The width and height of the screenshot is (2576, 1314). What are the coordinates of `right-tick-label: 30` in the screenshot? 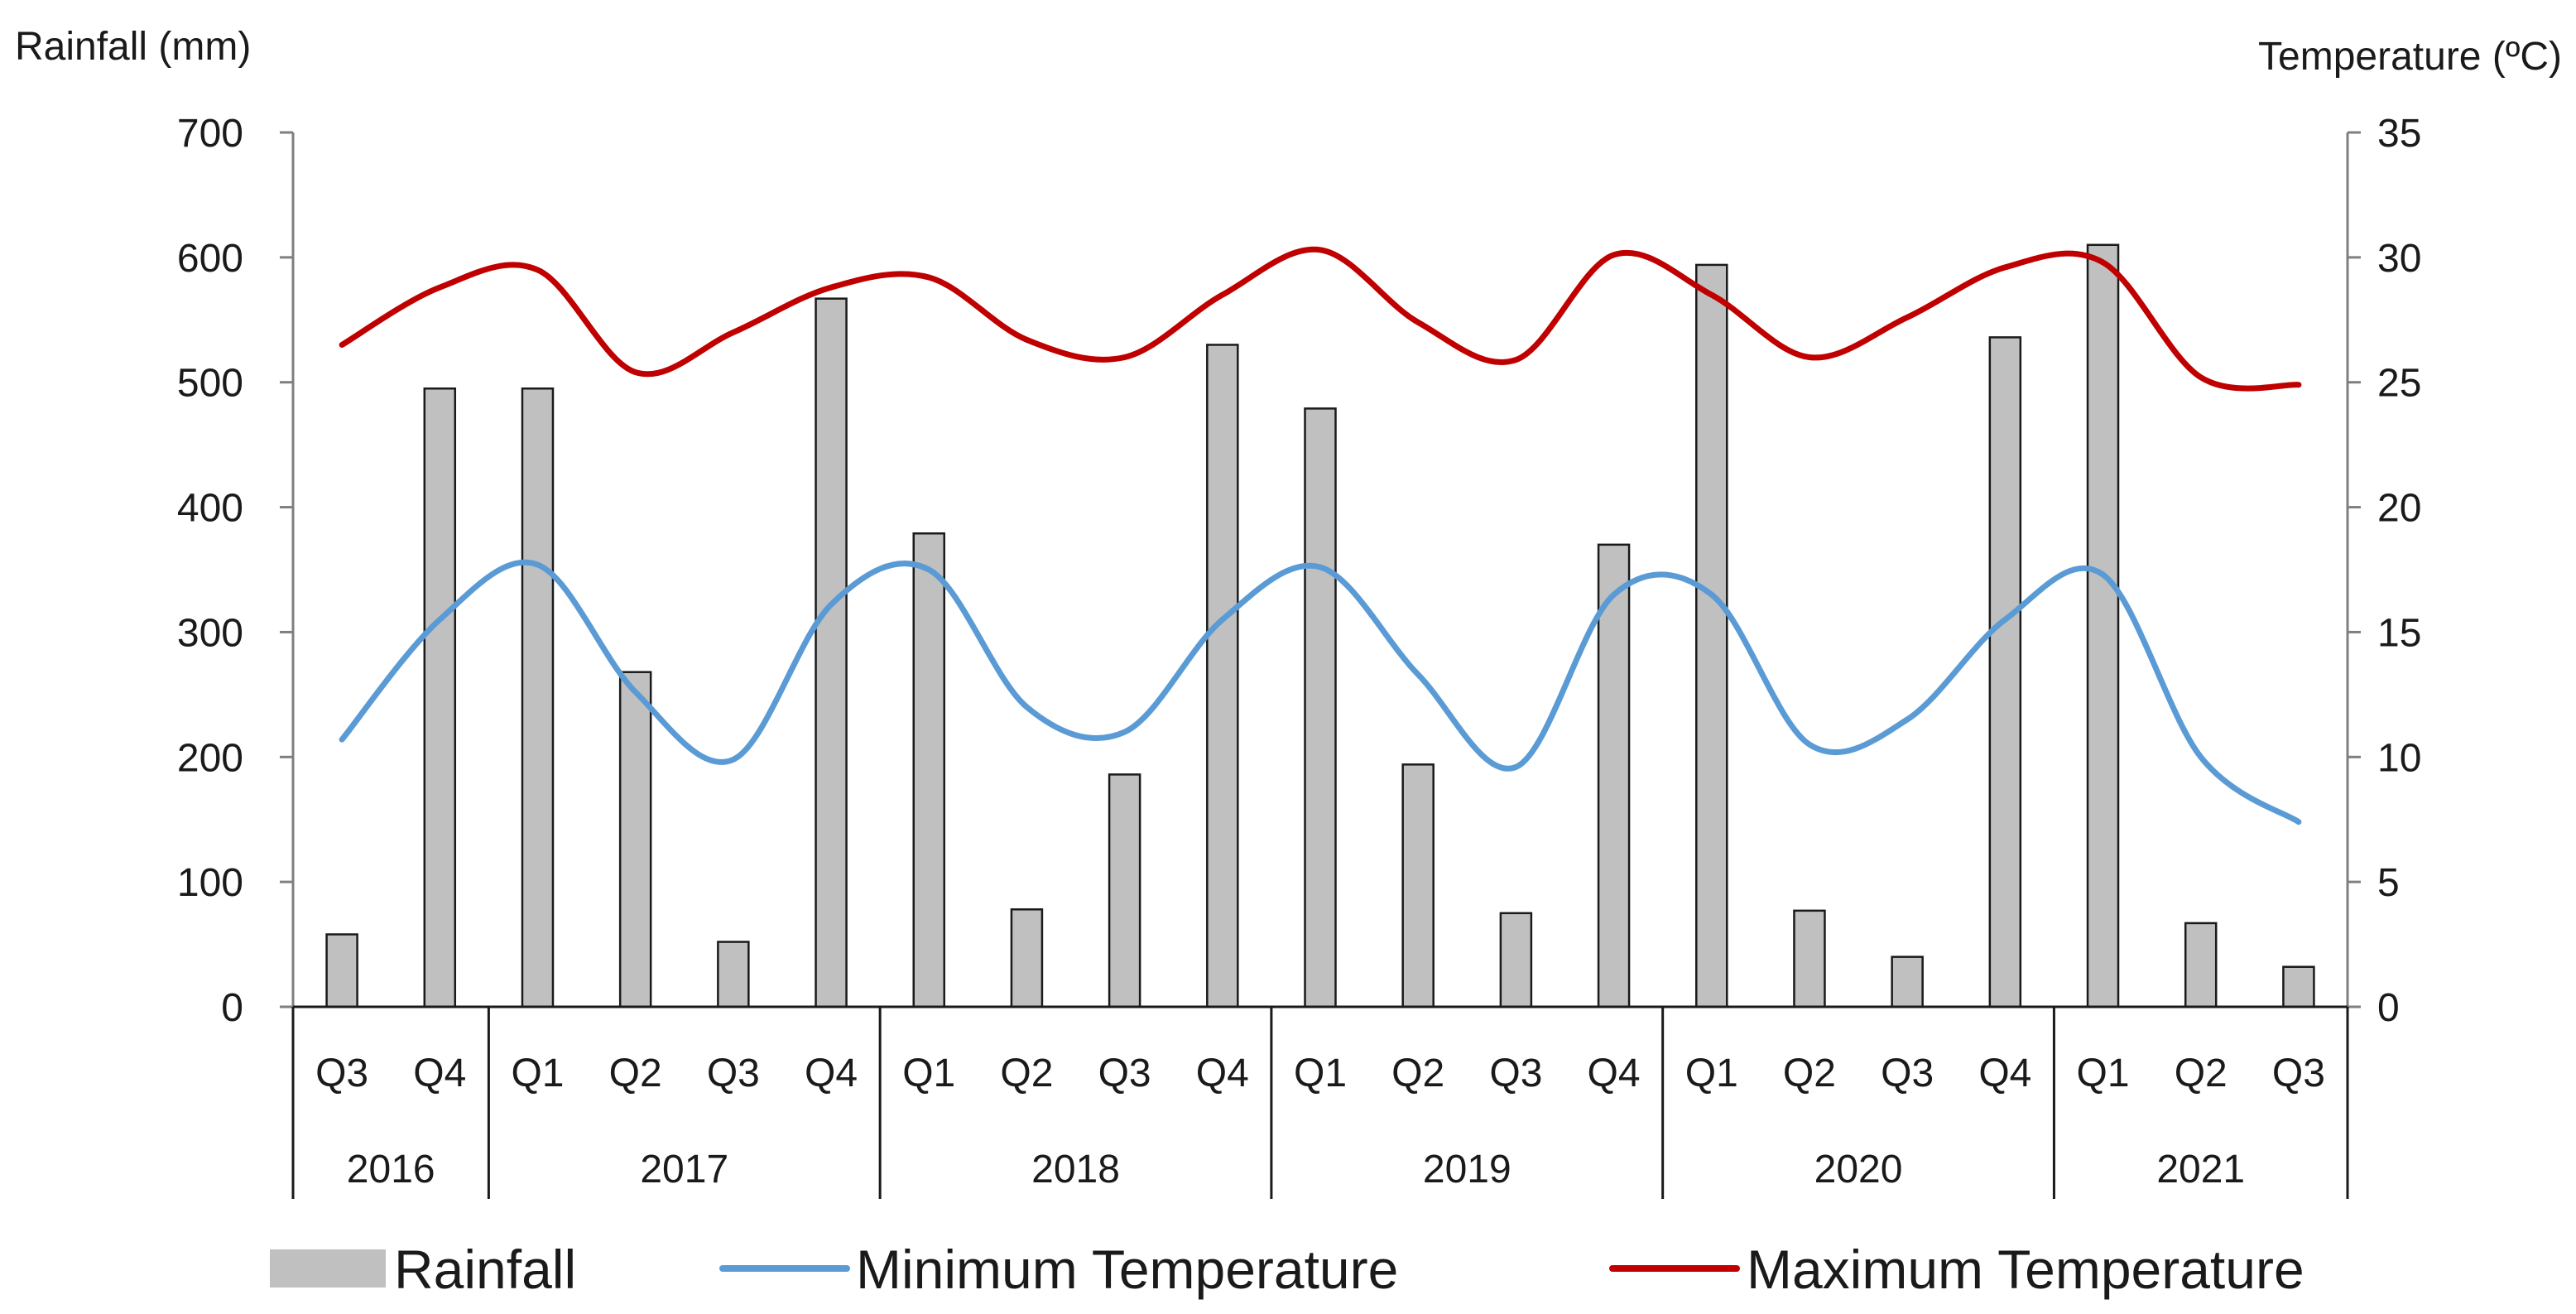 It's located at (2399, 259).